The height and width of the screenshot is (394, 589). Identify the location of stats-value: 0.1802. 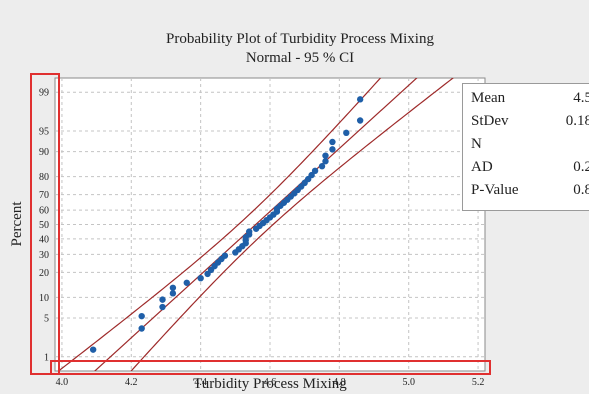
(577, 121).